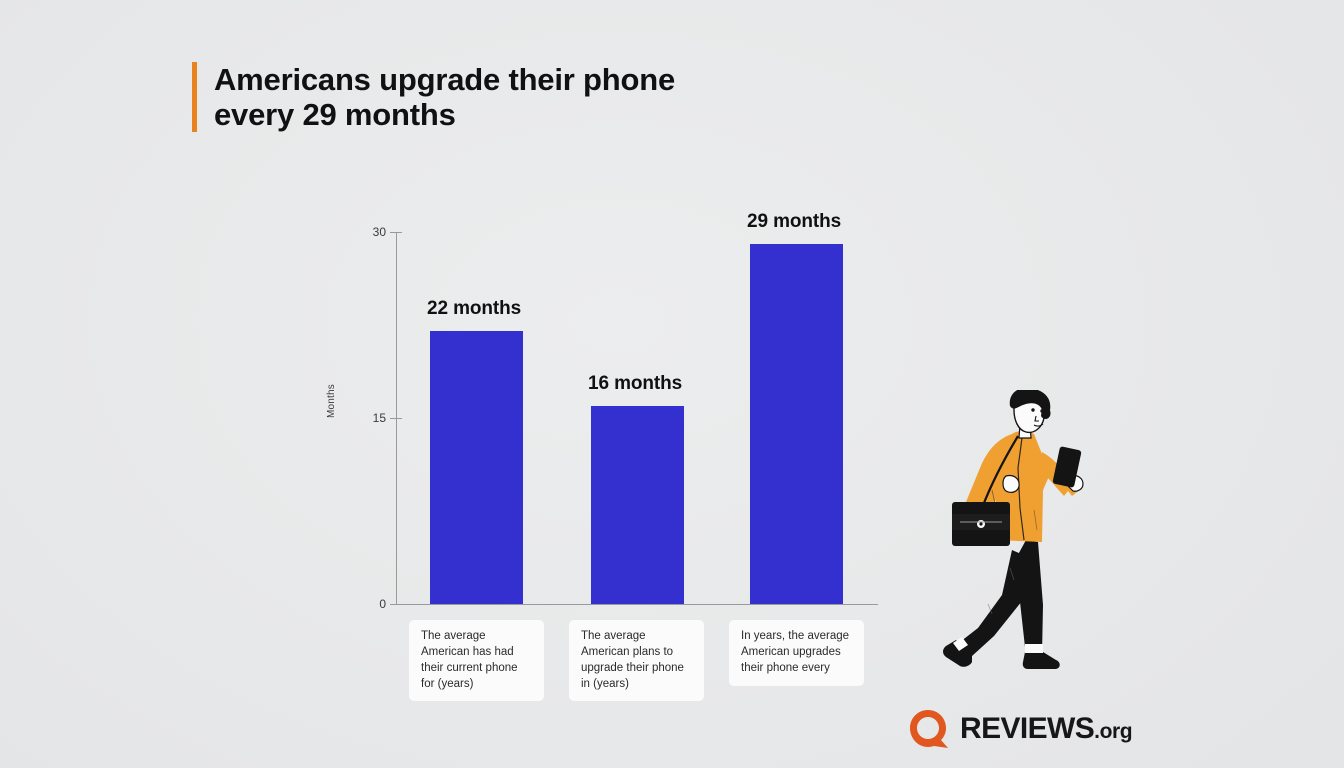 The width and height of the screenshot is (1344, 768). I want to click on bar-value-1: 22 months, so click(474, 309).